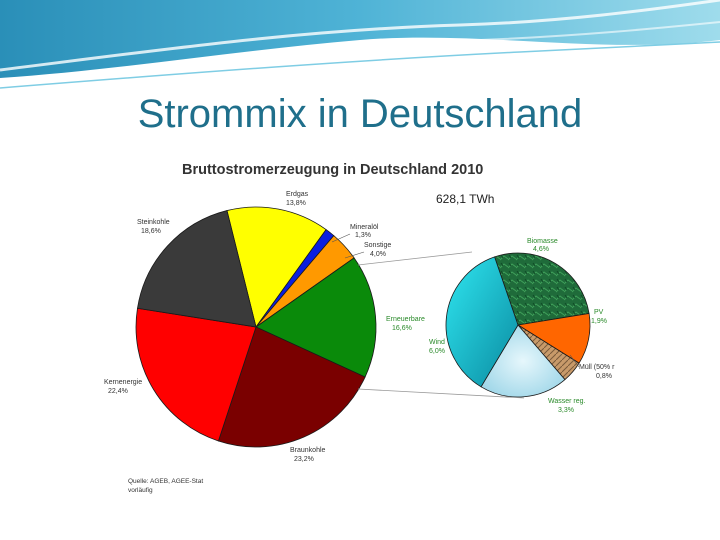  I want to click on pie-slice-erneuerbare, so click(316, 317).